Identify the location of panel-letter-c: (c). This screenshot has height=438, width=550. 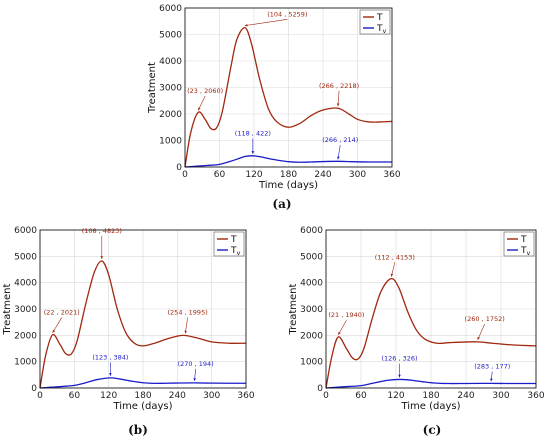
(432, 430).